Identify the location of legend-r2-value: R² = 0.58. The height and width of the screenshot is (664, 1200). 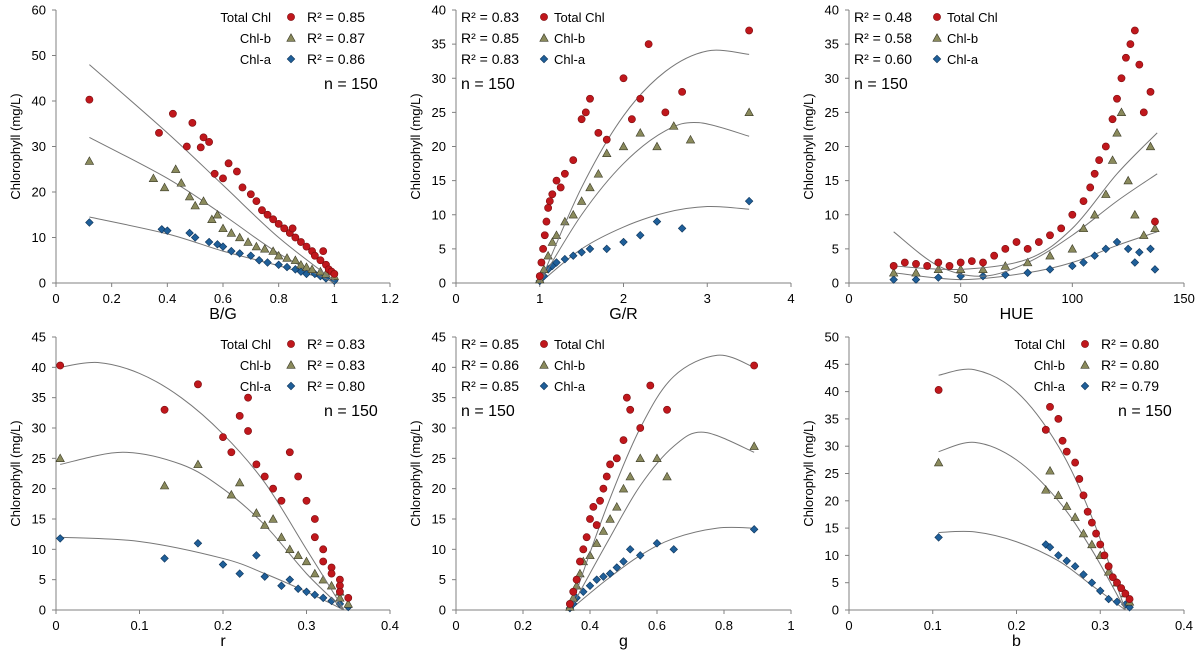
(883, 38).